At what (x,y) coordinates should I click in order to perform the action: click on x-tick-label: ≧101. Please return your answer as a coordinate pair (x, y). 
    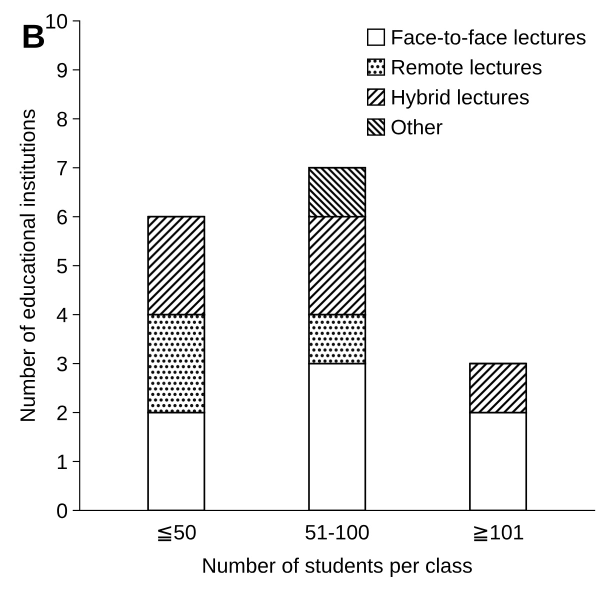
    Looking at the image, I should click on (499, 533).